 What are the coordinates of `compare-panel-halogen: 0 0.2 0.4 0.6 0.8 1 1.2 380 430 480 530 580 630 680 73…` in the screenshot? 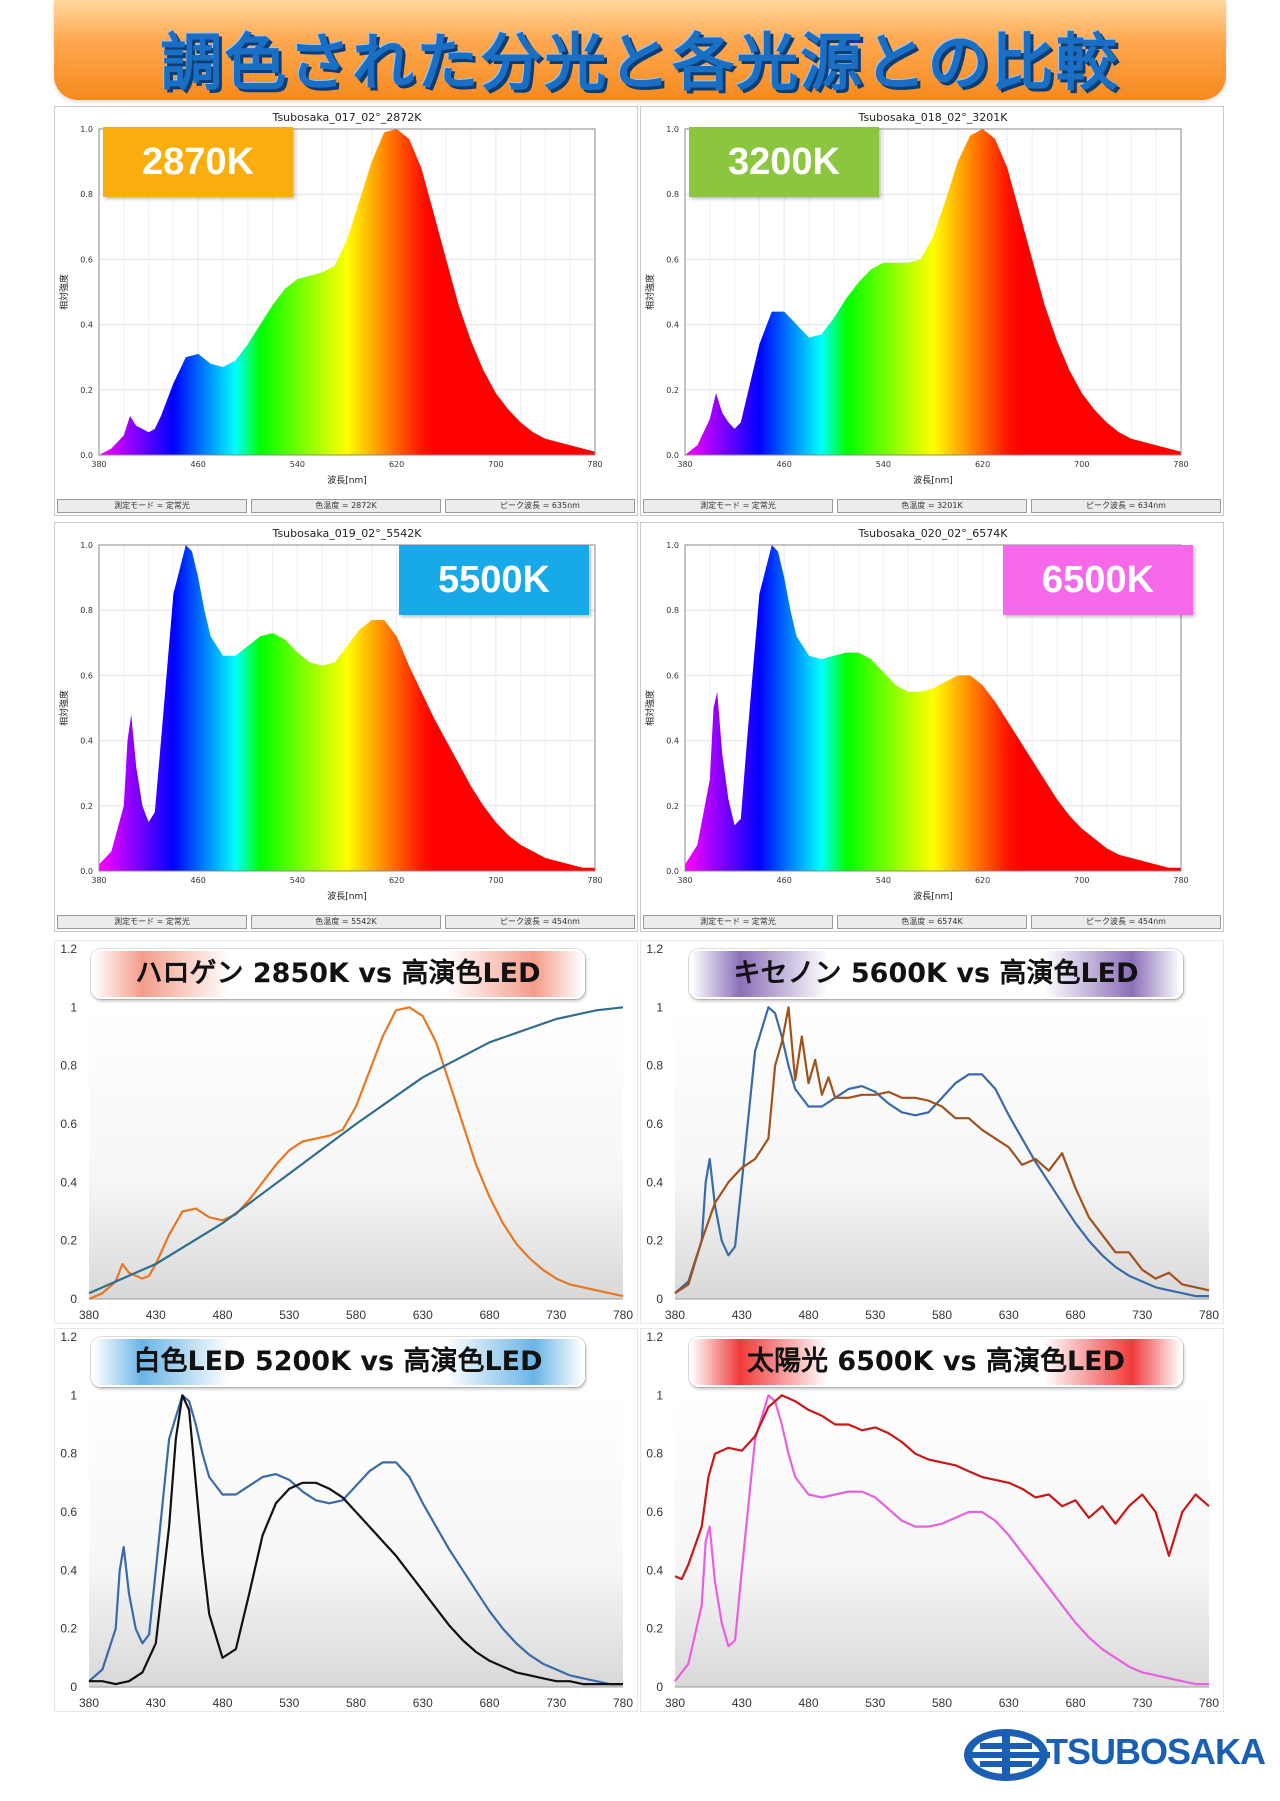 It's located at (346, 1132).